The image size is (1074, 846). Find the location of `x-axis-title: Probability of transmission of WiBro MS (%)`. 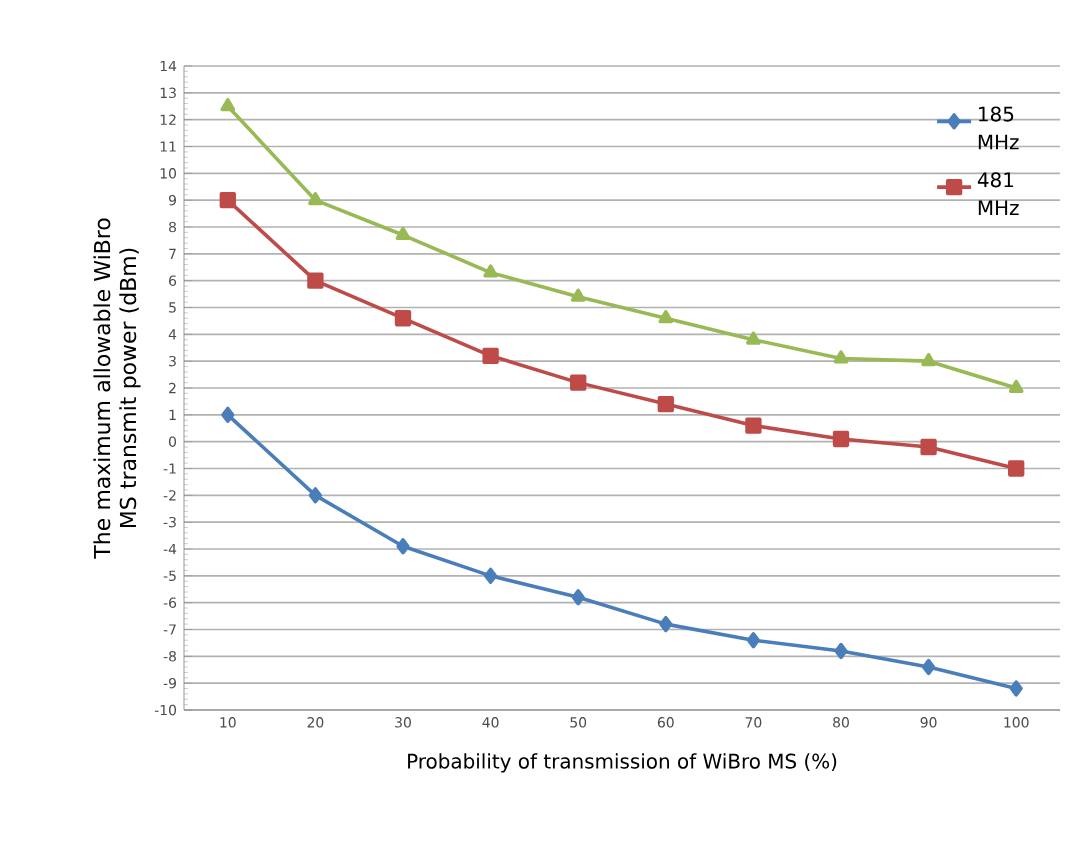

x-axis-title: Probability of transmission of WiBro MS (%) is located at coordinates (622, 763).